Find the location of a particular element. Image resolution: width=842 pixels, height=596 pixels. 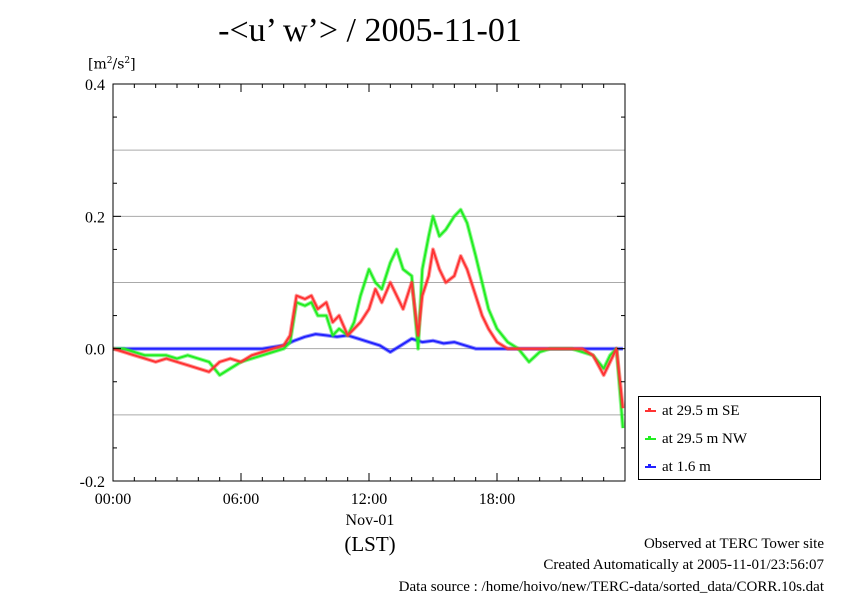

series-line-low is located at coordinates (368, 343).